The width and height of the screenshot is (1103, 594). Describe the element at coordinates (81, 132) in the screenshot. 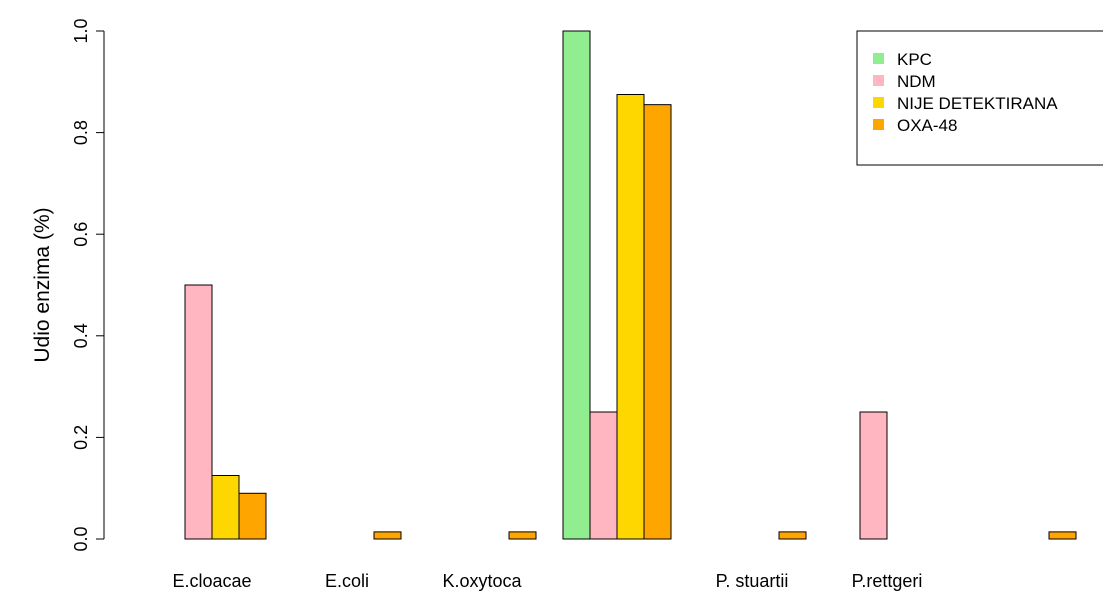

I see `y-tick-label: 0.8` at that location.